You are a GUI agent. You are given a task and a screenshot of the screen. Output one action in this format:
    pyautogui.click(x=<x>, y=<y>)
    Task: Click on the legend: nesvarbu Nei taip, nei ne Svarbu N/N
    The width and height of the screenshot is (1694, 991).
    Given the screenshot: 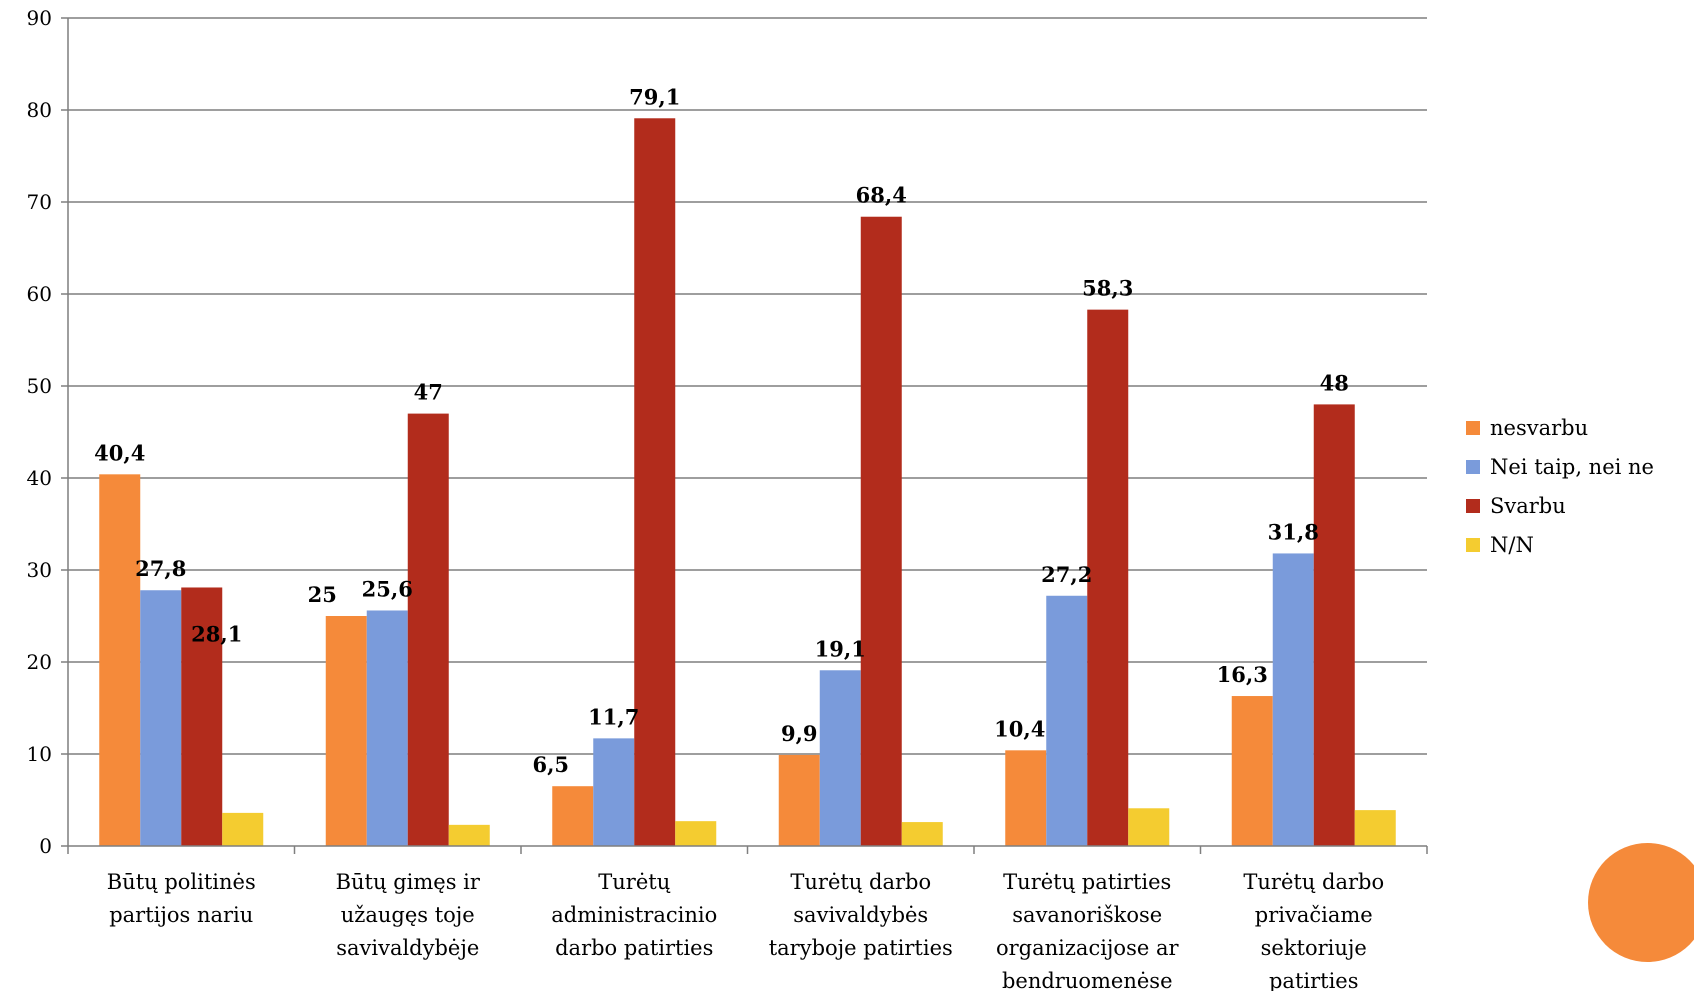 What is the action you would take?
    pyautogui.click(x=1560, y=486)
    